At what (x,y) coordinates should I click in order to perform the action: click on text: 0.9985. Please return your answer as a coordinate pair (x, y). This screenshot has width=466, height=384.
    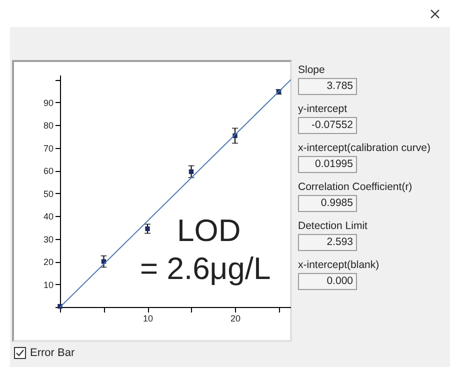
    Looking at the image, I should click on (327, 203).